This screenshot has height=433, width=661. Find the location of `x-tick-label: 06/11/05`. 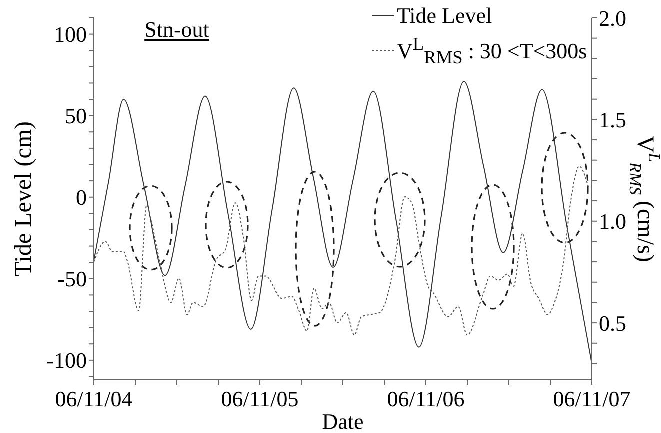

x-tick-label: 06/11/05 is located at coordinates (260, 399).